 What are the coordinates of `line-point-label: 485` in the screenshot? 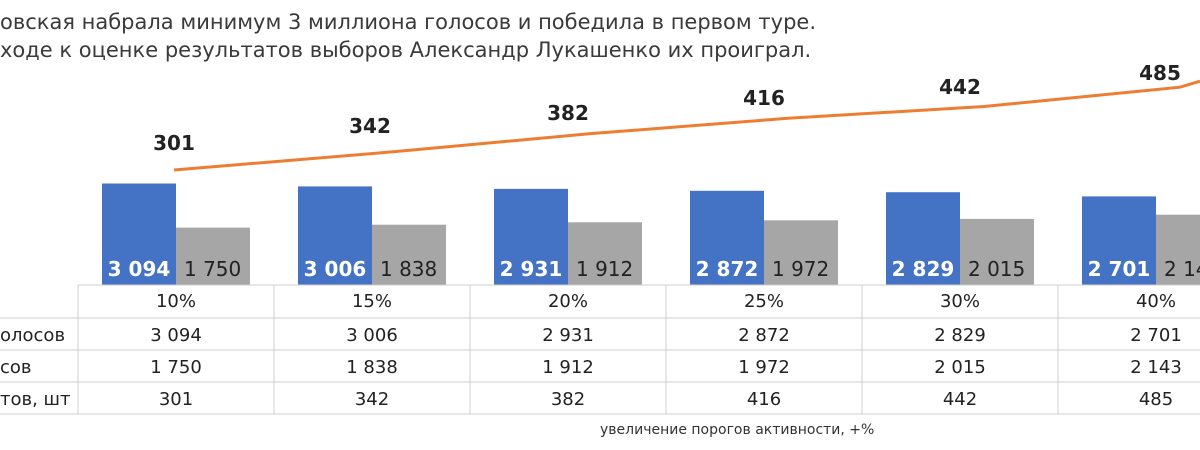 It's located at (1160, 73).